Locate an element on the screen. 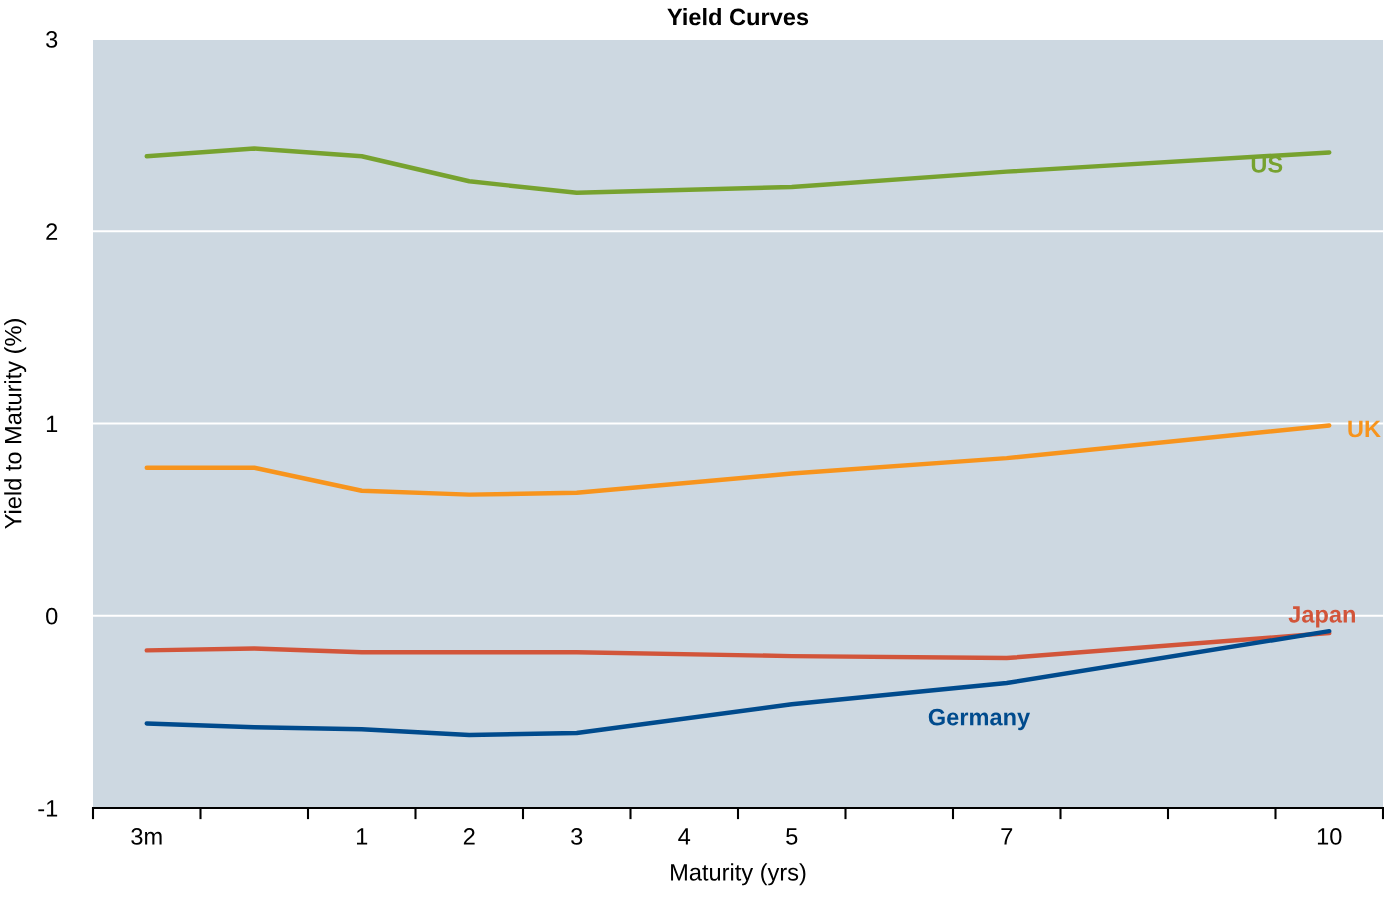 The height and width of the screenshot is (904, 1384). series-label: Germany is located at coordinates (979, 719).